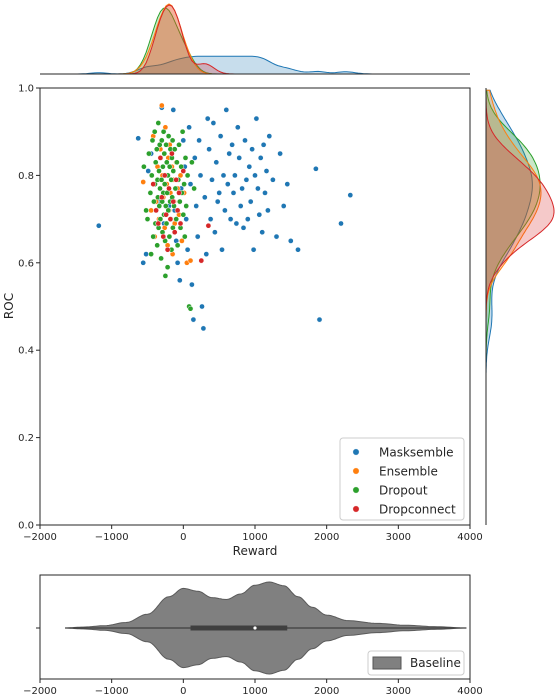 The image size is (558, 698). I want to click on y-axis-label: ROC, so click(9, 306).